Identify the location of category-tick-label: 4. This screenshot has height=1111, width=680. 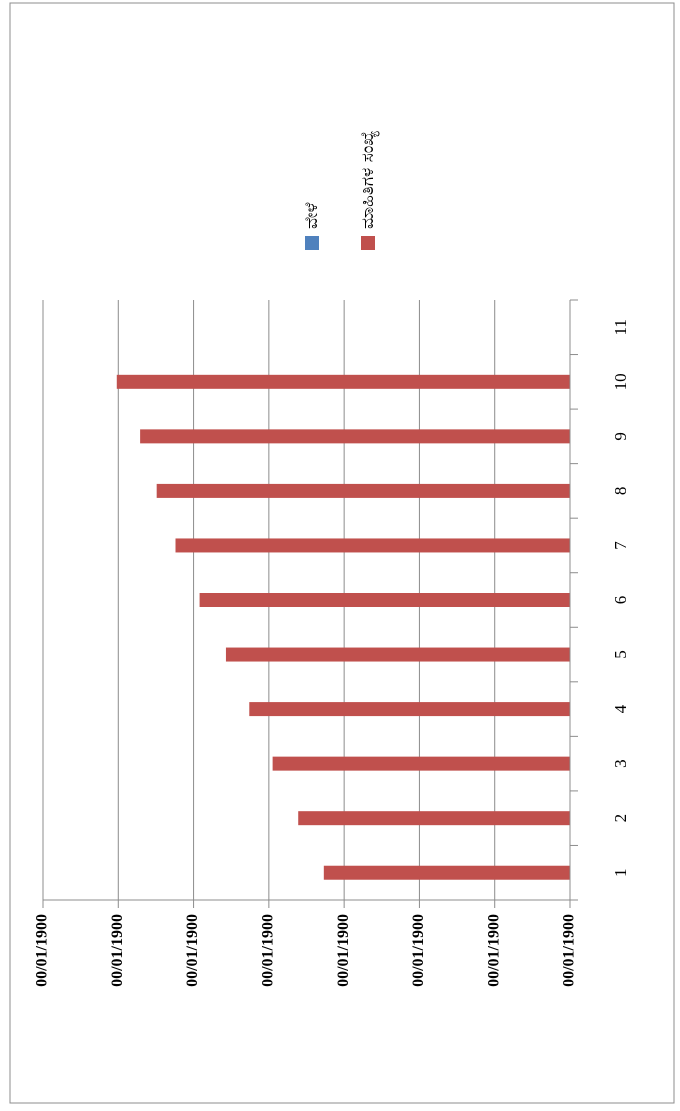
(620, 708).